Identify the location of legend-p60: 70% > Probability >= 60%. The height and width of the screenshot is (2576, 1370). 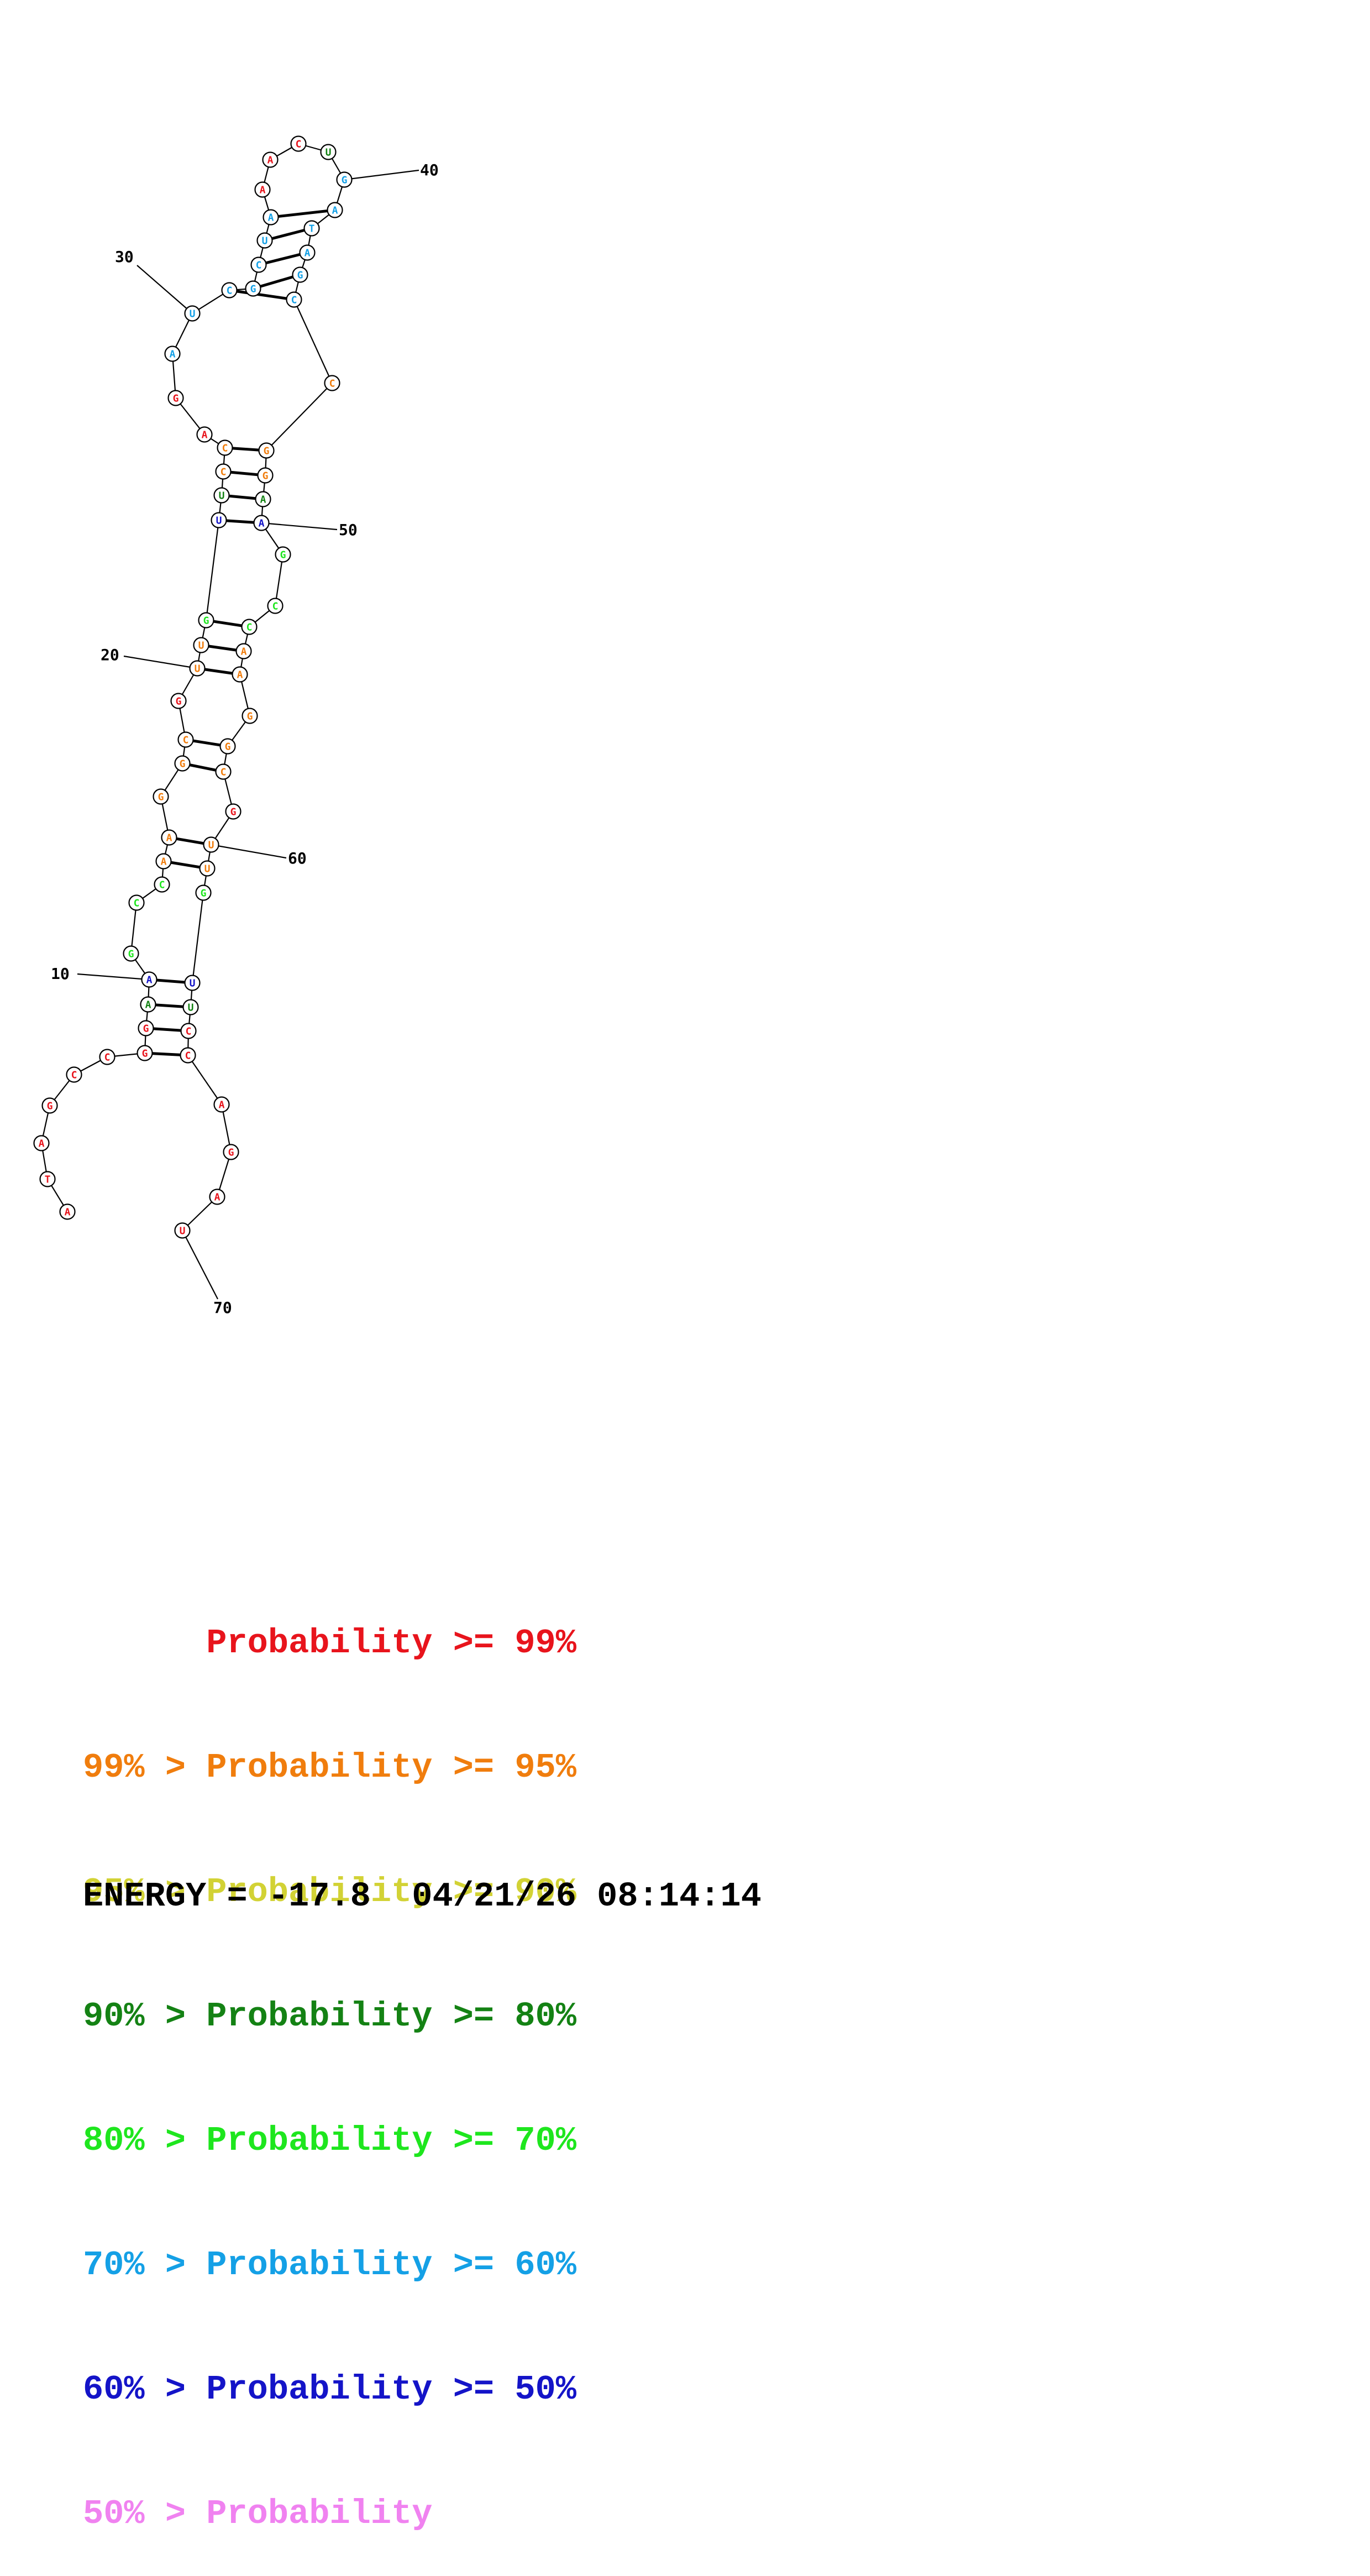
(330, 2265).